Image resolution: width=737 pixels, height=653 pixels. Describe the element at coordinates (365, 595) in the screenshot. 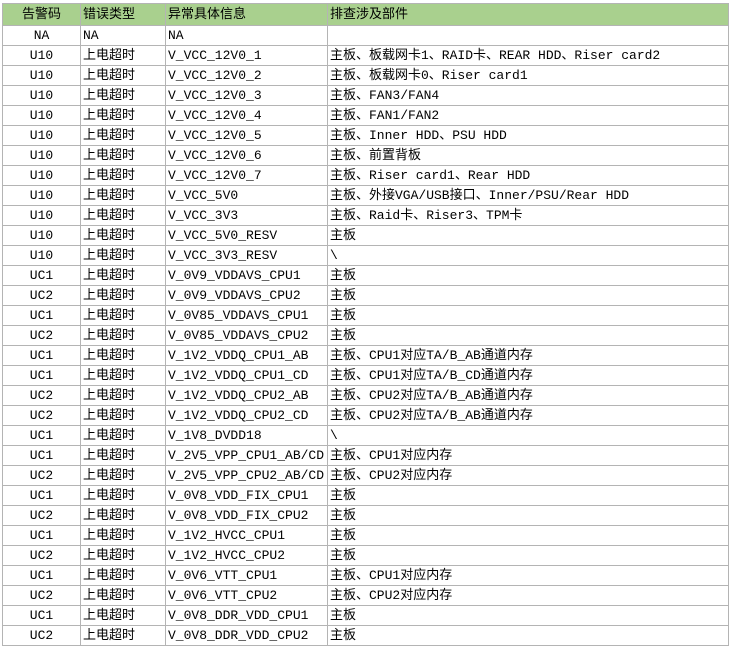

I see `table-row: UC2 上电超时 V_0V6_VTT_CPU2 主板、CPU2对应内存` at that location.